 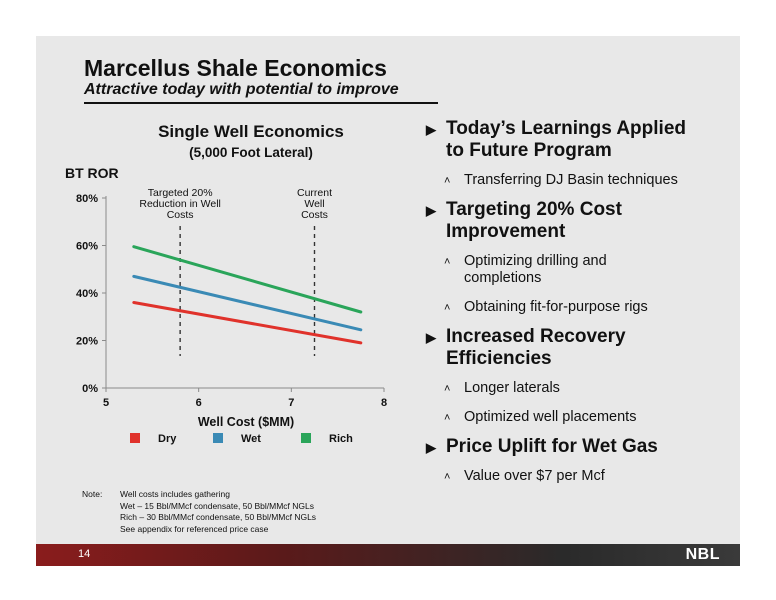 I want to click on annotation-text: Reduction in Well, so click(x=180, y=204).